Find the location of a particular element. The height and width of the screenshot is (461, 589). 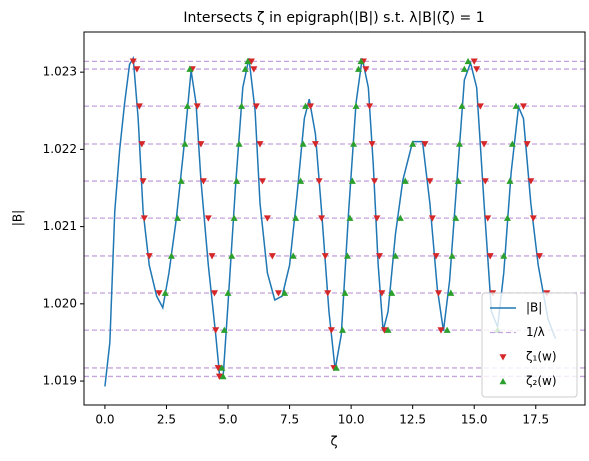

y-tick-label: 1.021 is located at coordinates (60, 226).